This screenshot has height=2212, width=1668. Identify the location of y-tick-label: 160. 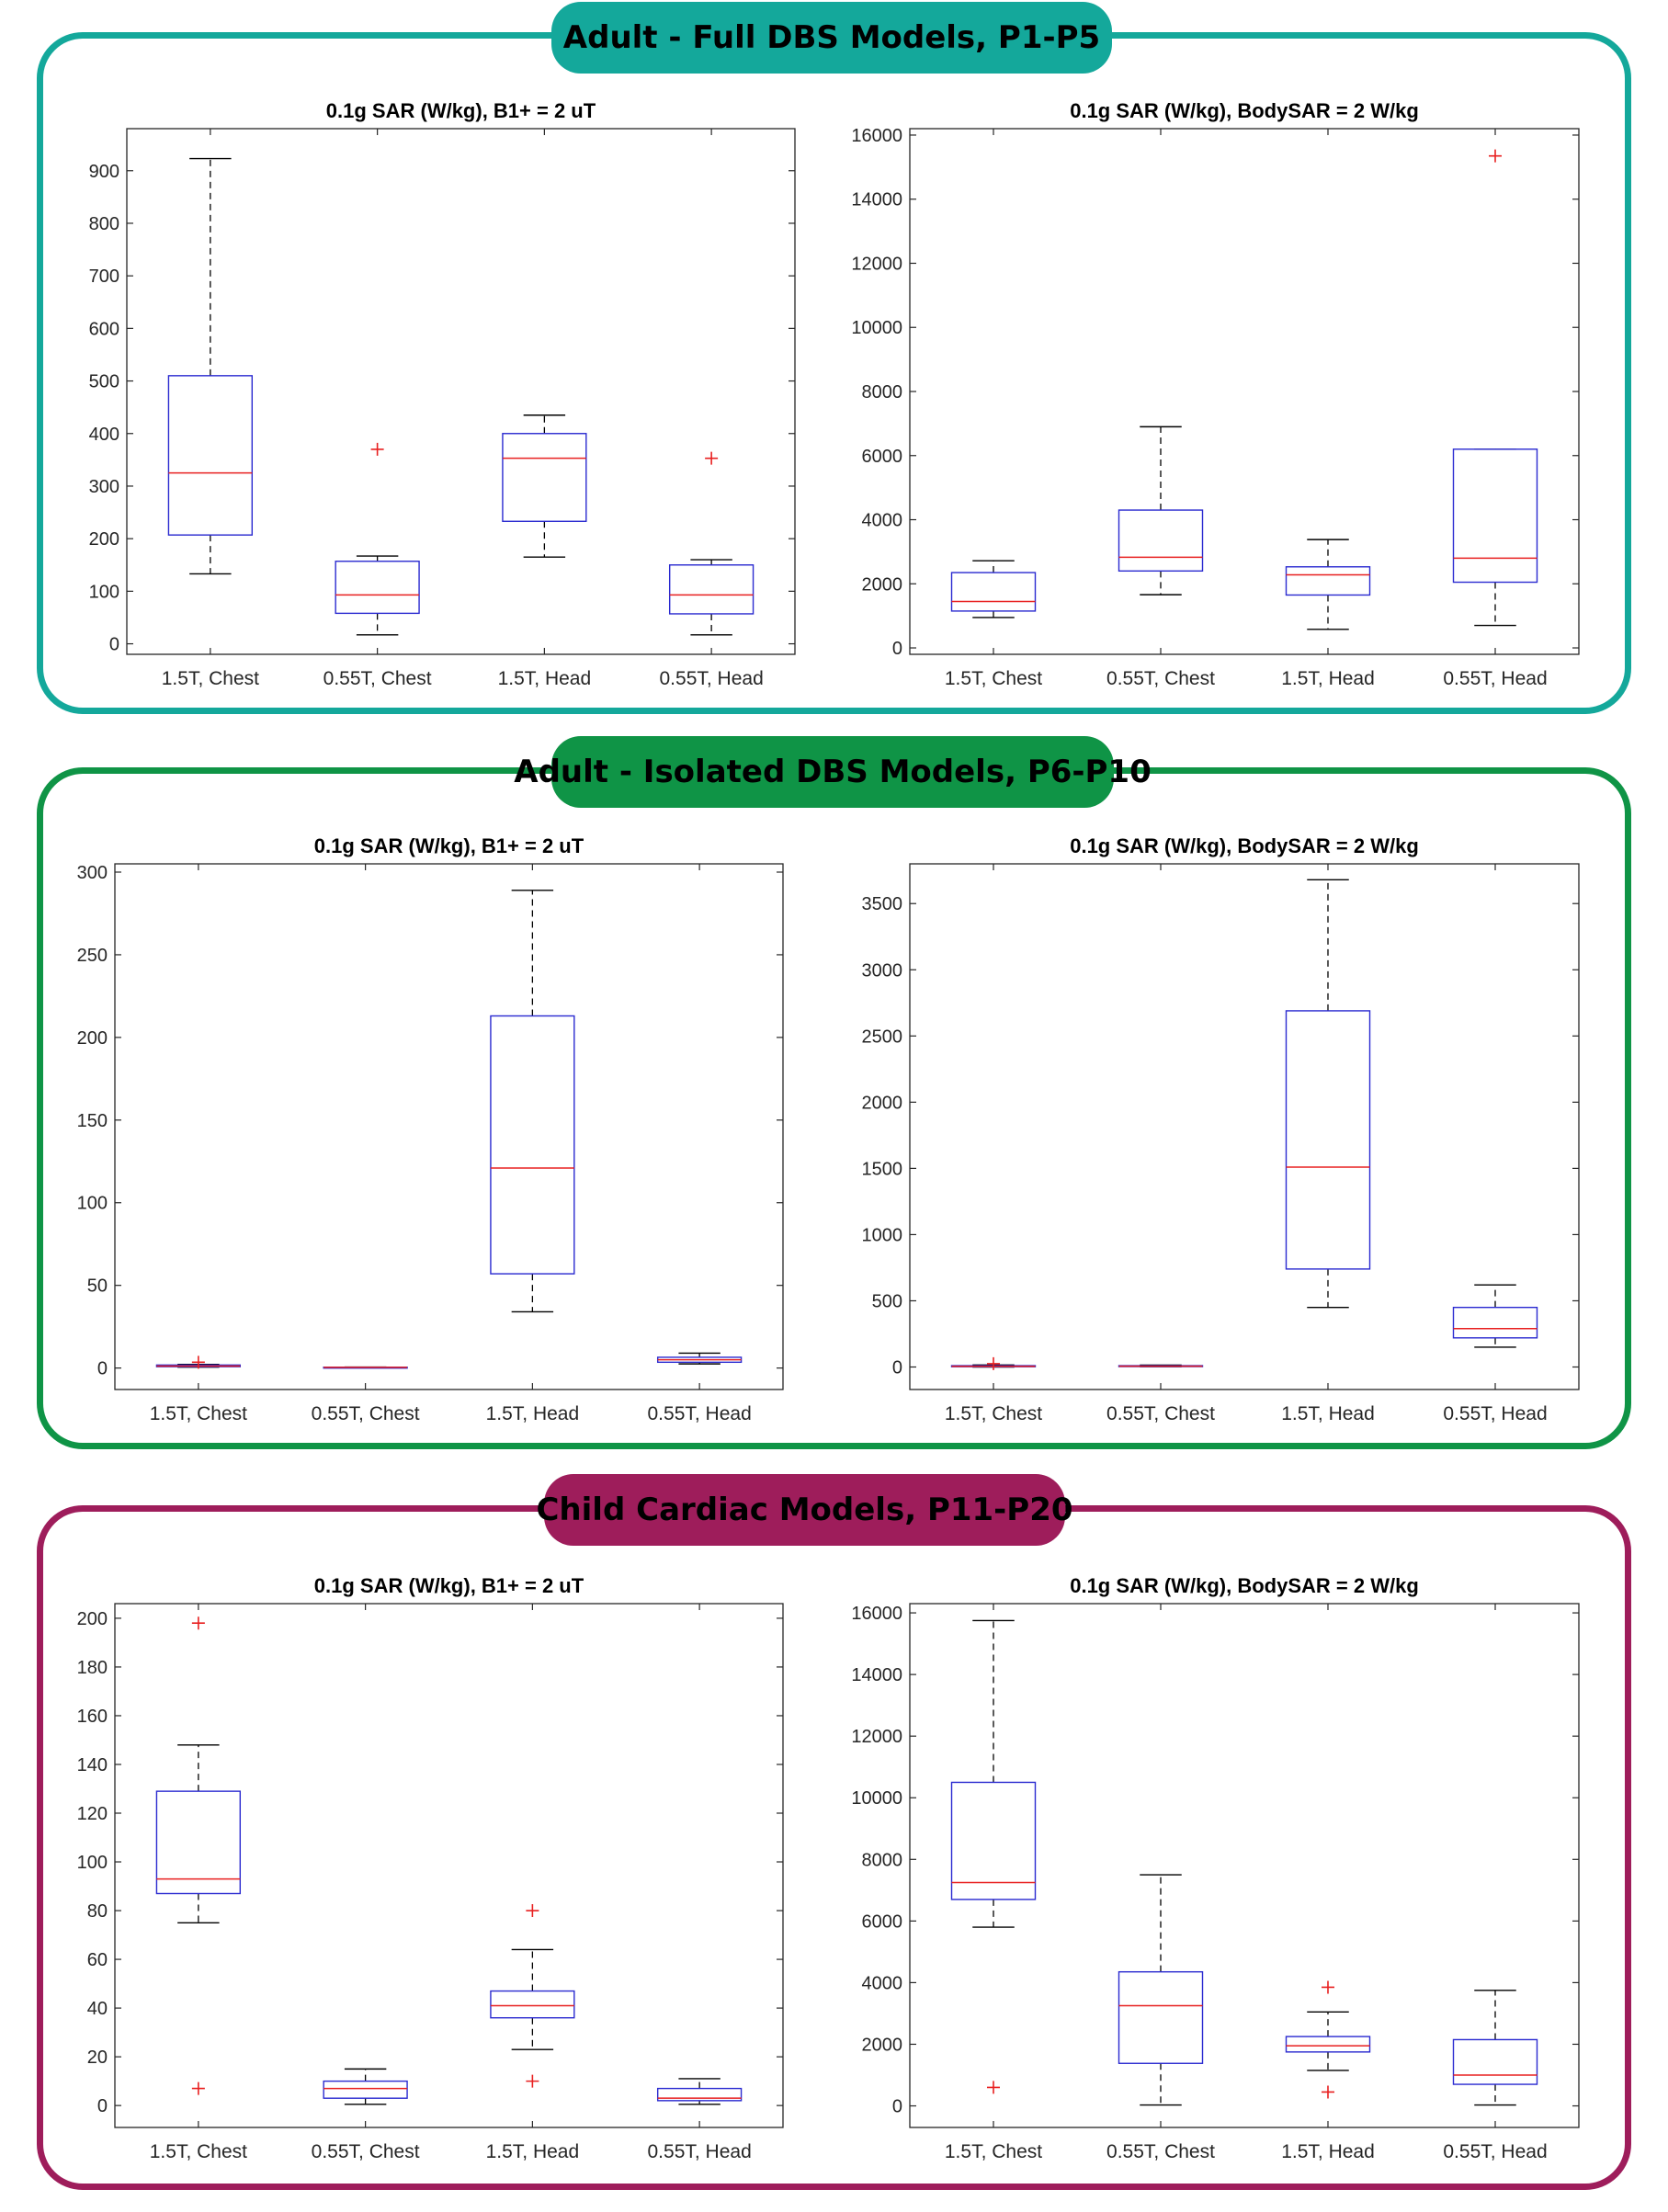
(92, 1717).